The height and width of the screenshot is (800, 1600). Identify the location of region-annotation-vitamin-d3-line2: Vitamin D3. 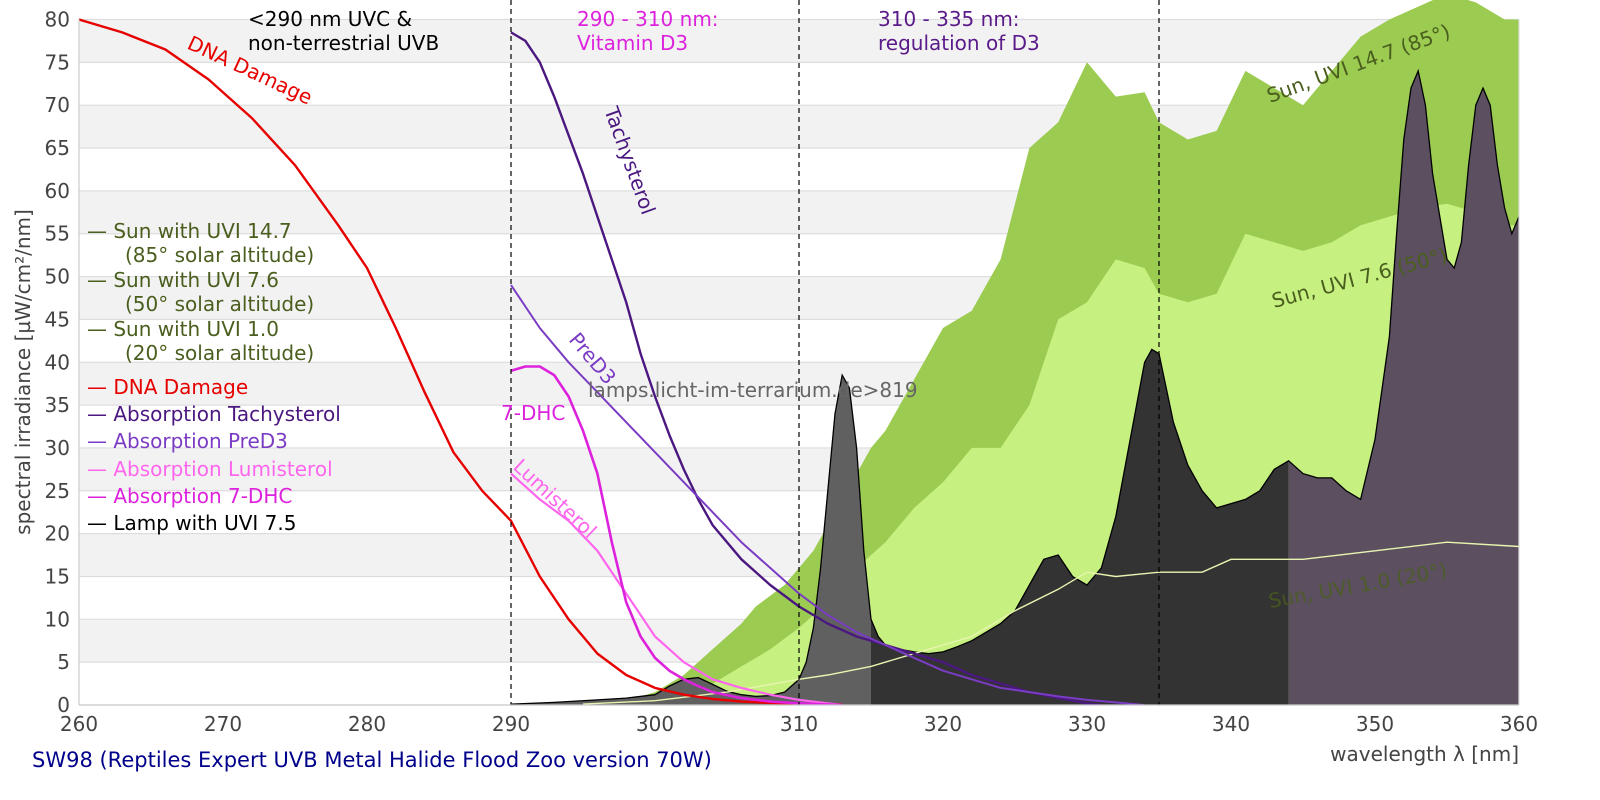
(632, 43).